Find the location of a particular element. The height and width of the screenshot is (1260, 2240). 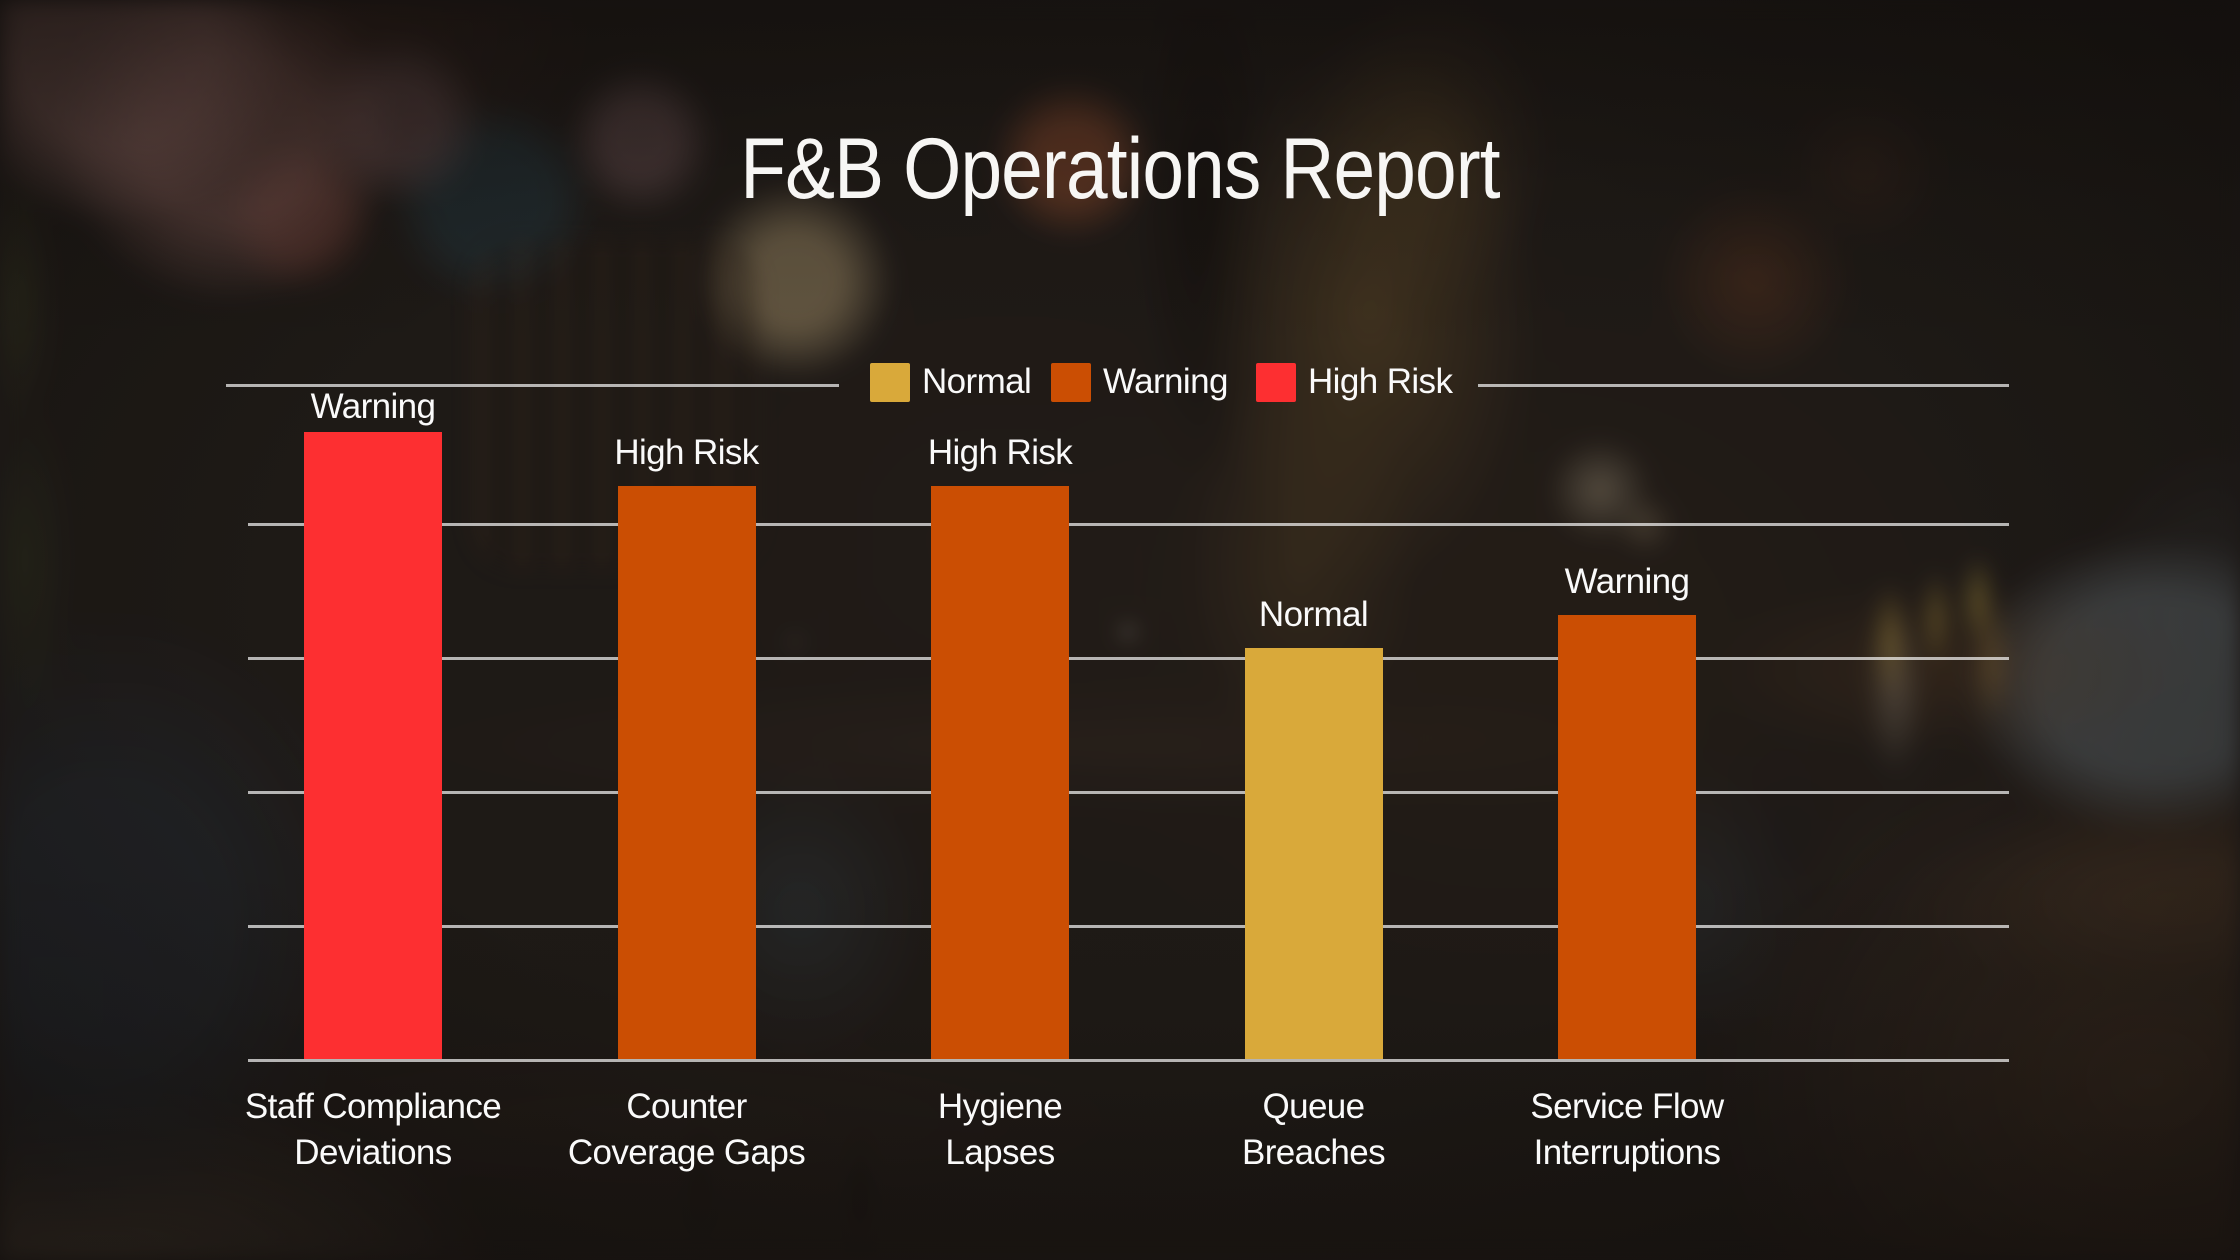

legend-item-warning: Warning is located at coordinates (1139, 382).